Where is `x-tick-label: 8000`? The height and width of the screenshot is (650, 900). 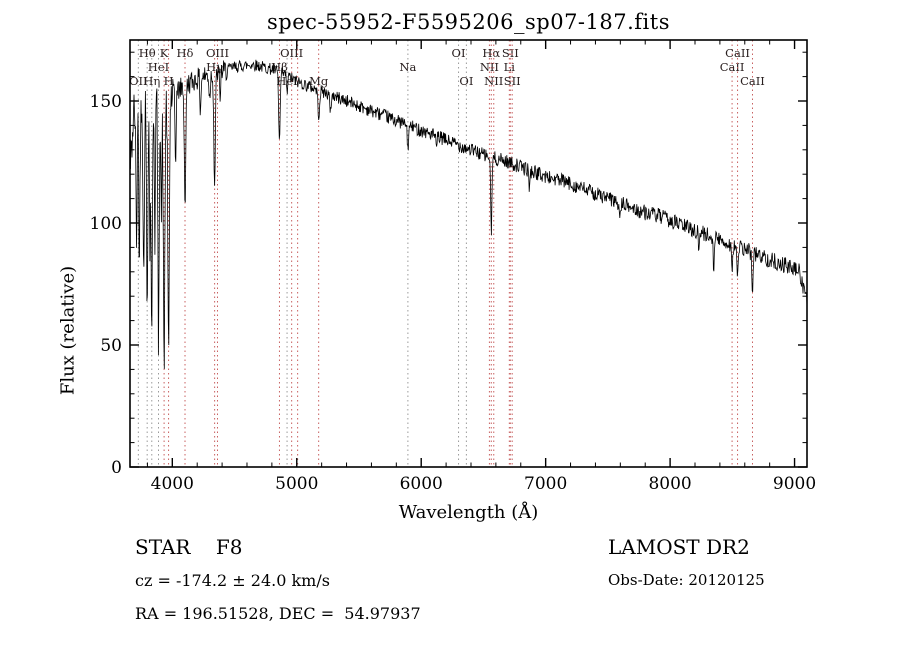 x-tick-label: 8000 is located at coordinates (669, 484).